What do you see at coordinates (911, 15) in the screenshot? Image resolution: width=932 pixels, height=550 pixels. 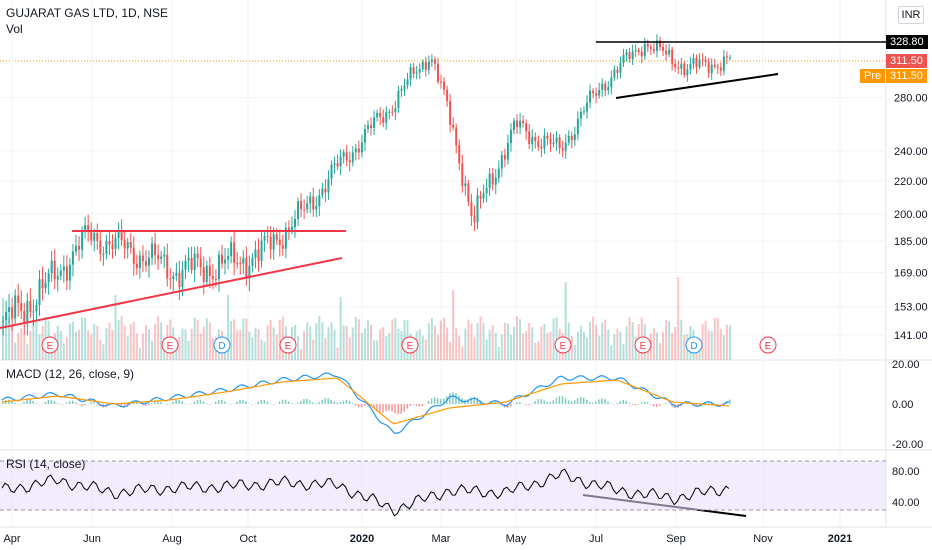 I see `currency-button: INR` at bounding box center [911, 15].